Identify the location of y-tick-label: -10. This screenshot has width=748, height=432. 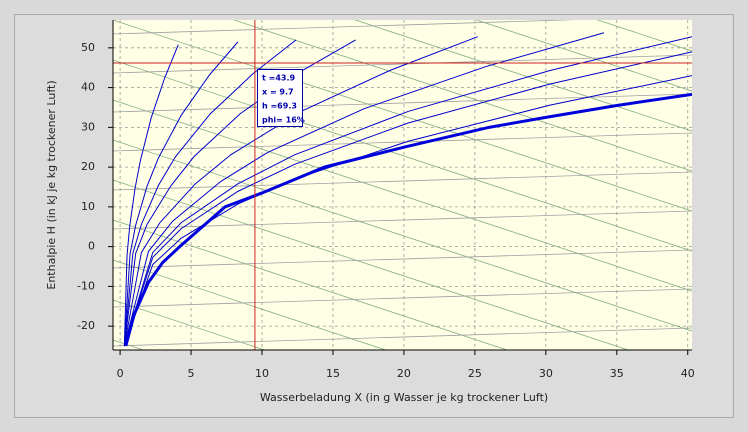
(86, 285).